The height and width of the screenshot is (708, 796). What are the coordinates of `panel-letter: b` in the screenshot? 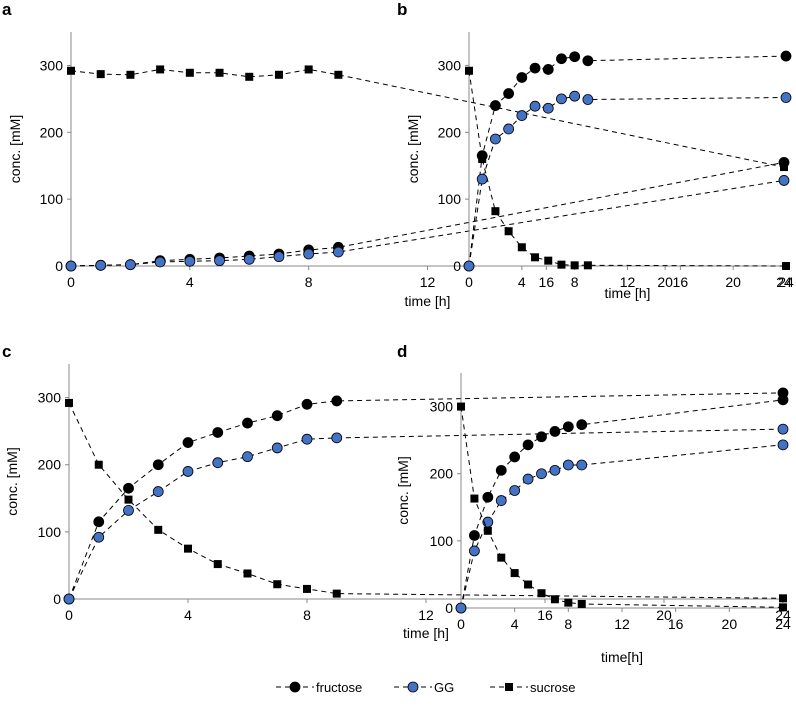 It's located at (402, 9).